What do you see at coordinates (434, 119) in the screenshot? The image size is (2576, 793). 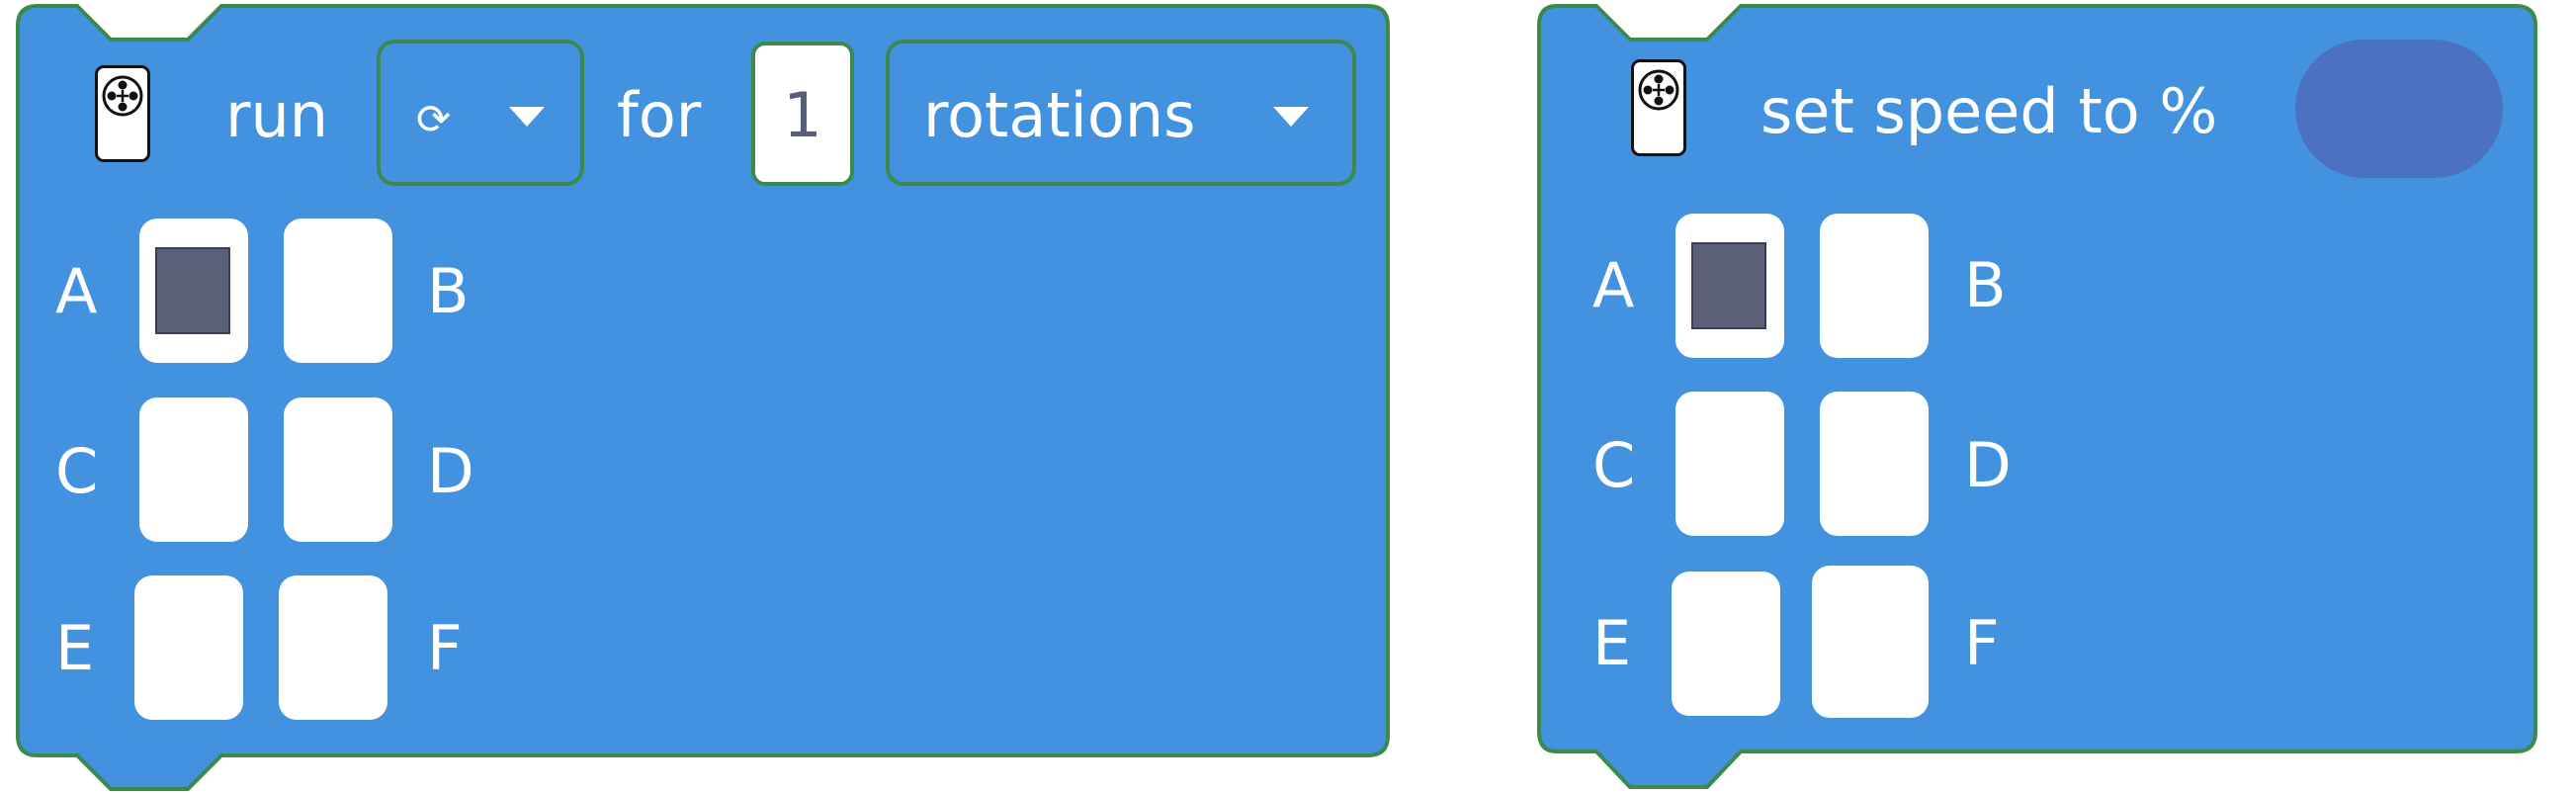 I see `clockwise-arrow-icon: ⟳` at bounding box center [434, 119].